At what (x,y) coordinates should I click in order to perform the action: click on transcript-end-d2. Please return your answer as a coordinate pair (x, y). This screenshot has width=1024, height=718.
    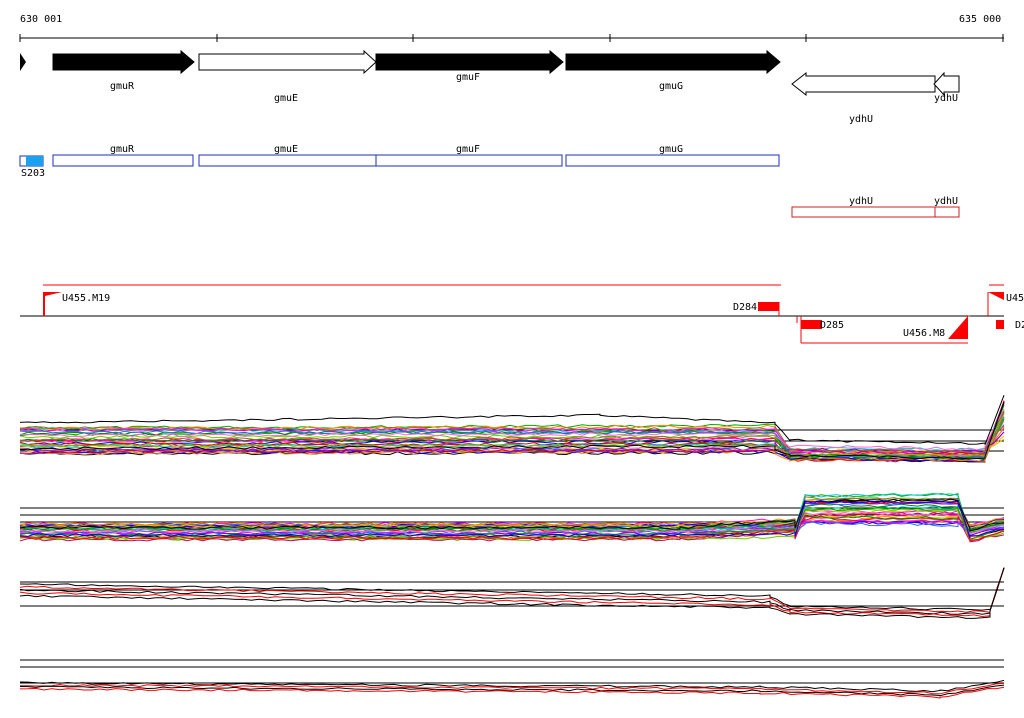
    Looking at the image, I should click on (1000, 324).